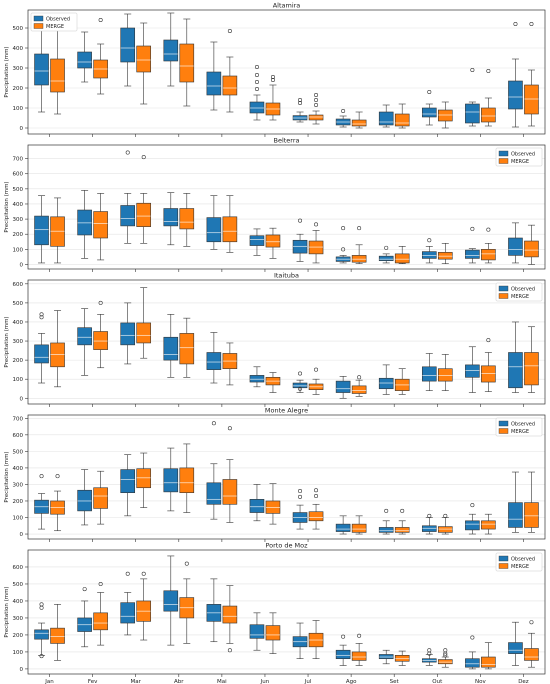 Image resolution: width=550 pixels, height=684 pixels. Describe the element at coordinates (437, 681) in the screenshot. I see `x-tick-label: Out` at that location.